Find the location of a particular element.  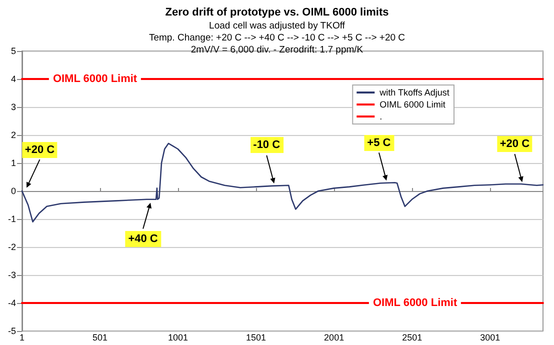

annotation: +5 C is located at coordinates (379, 142).